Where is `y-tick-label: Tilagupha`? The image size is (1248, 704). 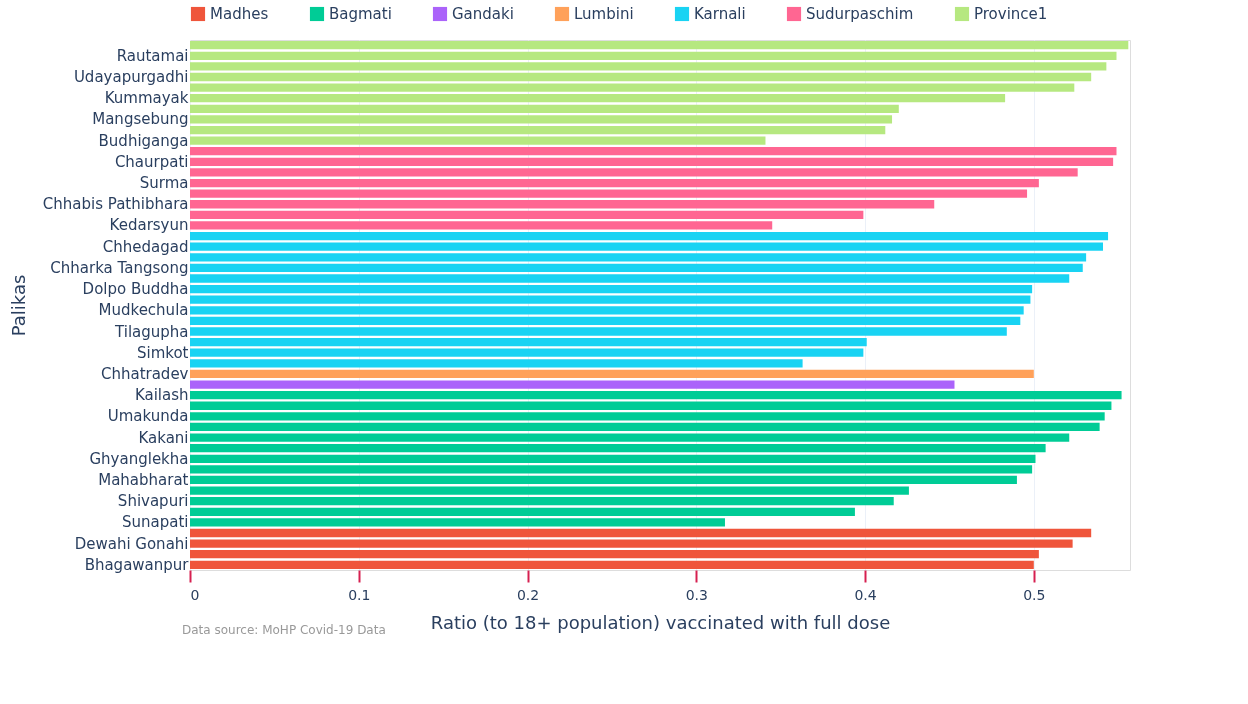
y-tick-label: Tilagupha is located at coordinates (151, 331).